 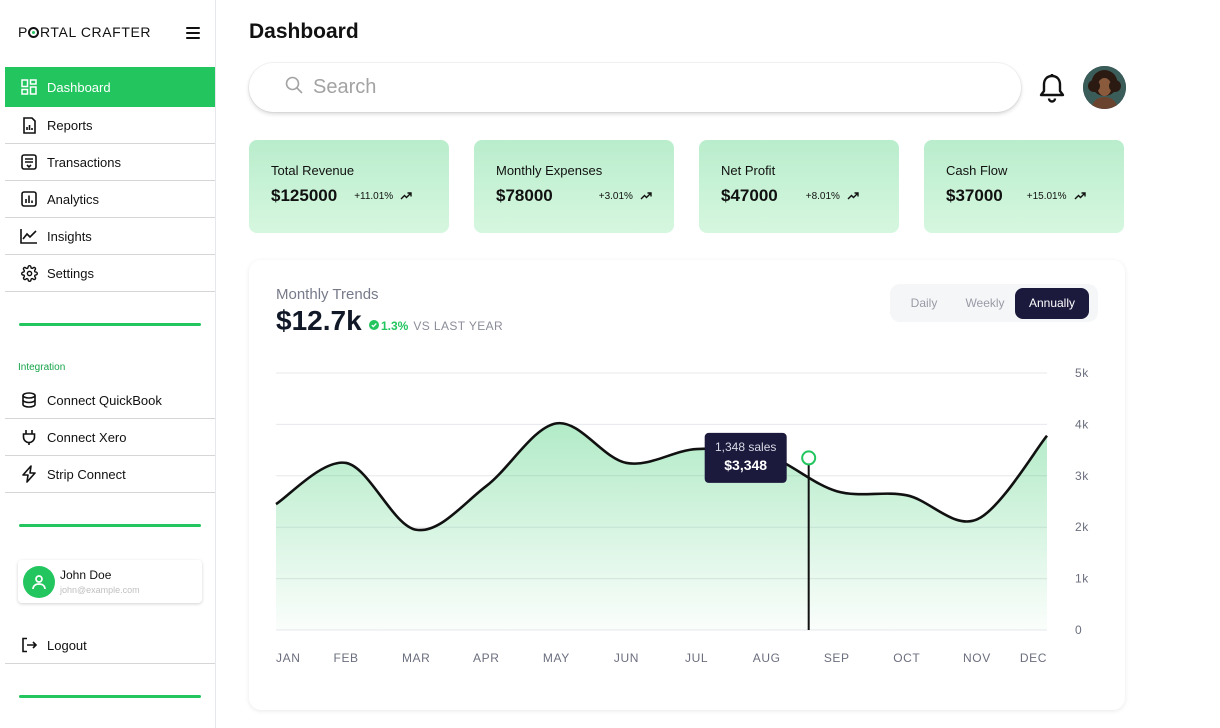 I want to click on stat-value: $47000, so click(x=749, y=195).